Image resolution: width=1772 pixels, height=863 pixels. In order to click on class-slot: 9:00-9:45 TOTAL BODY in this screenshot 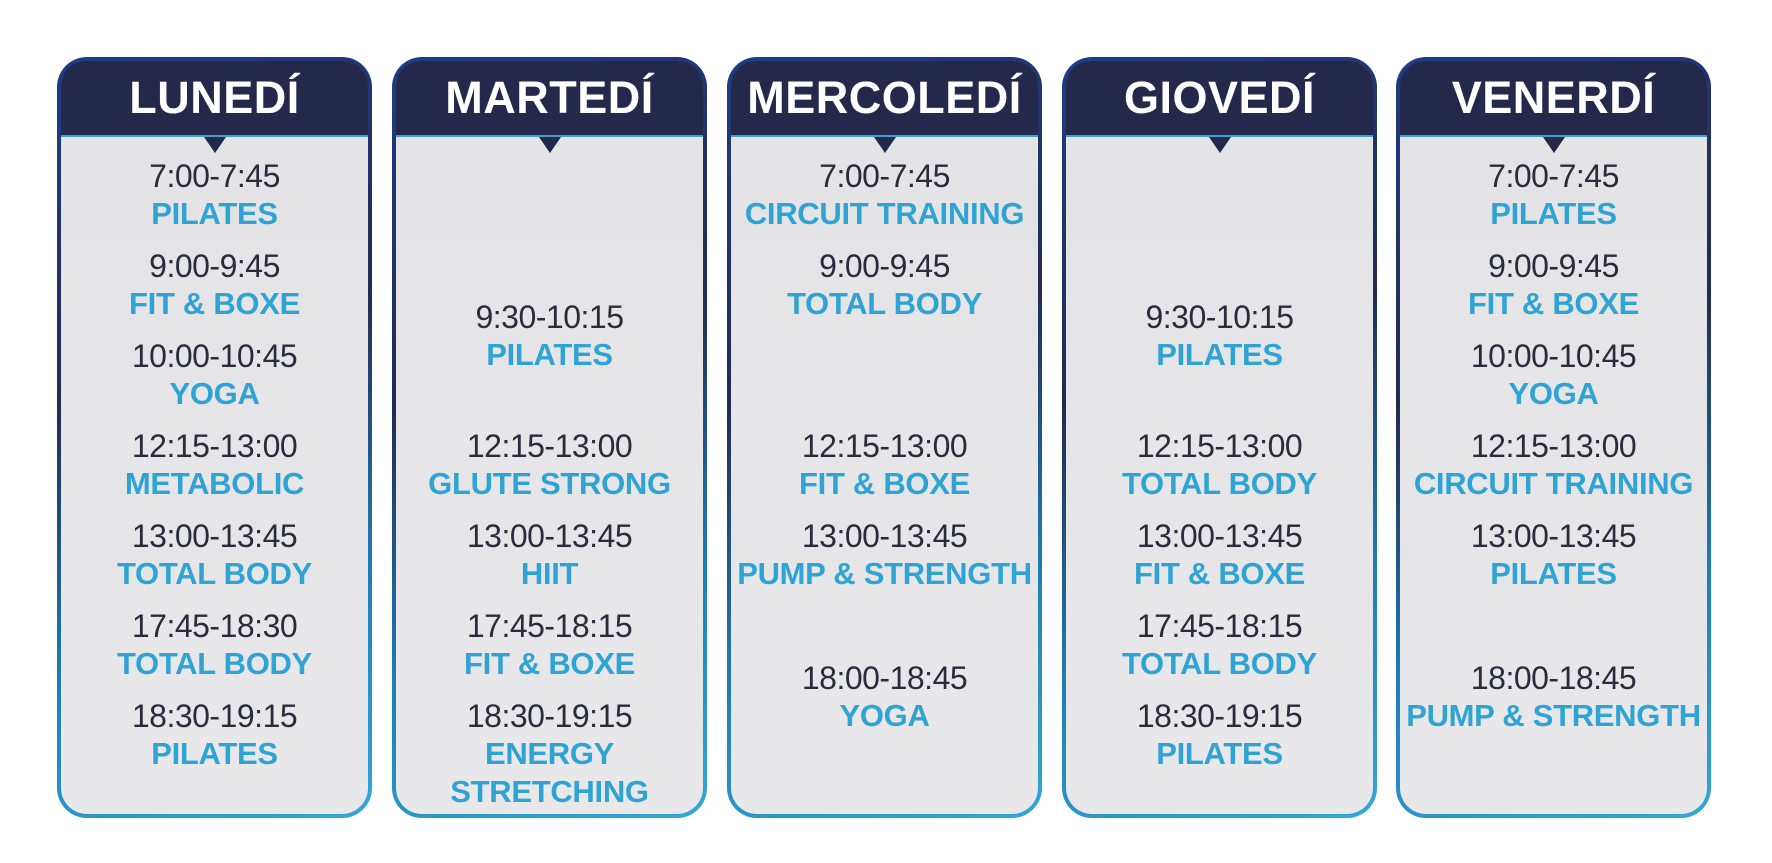, I will do `click(884, 285)`.